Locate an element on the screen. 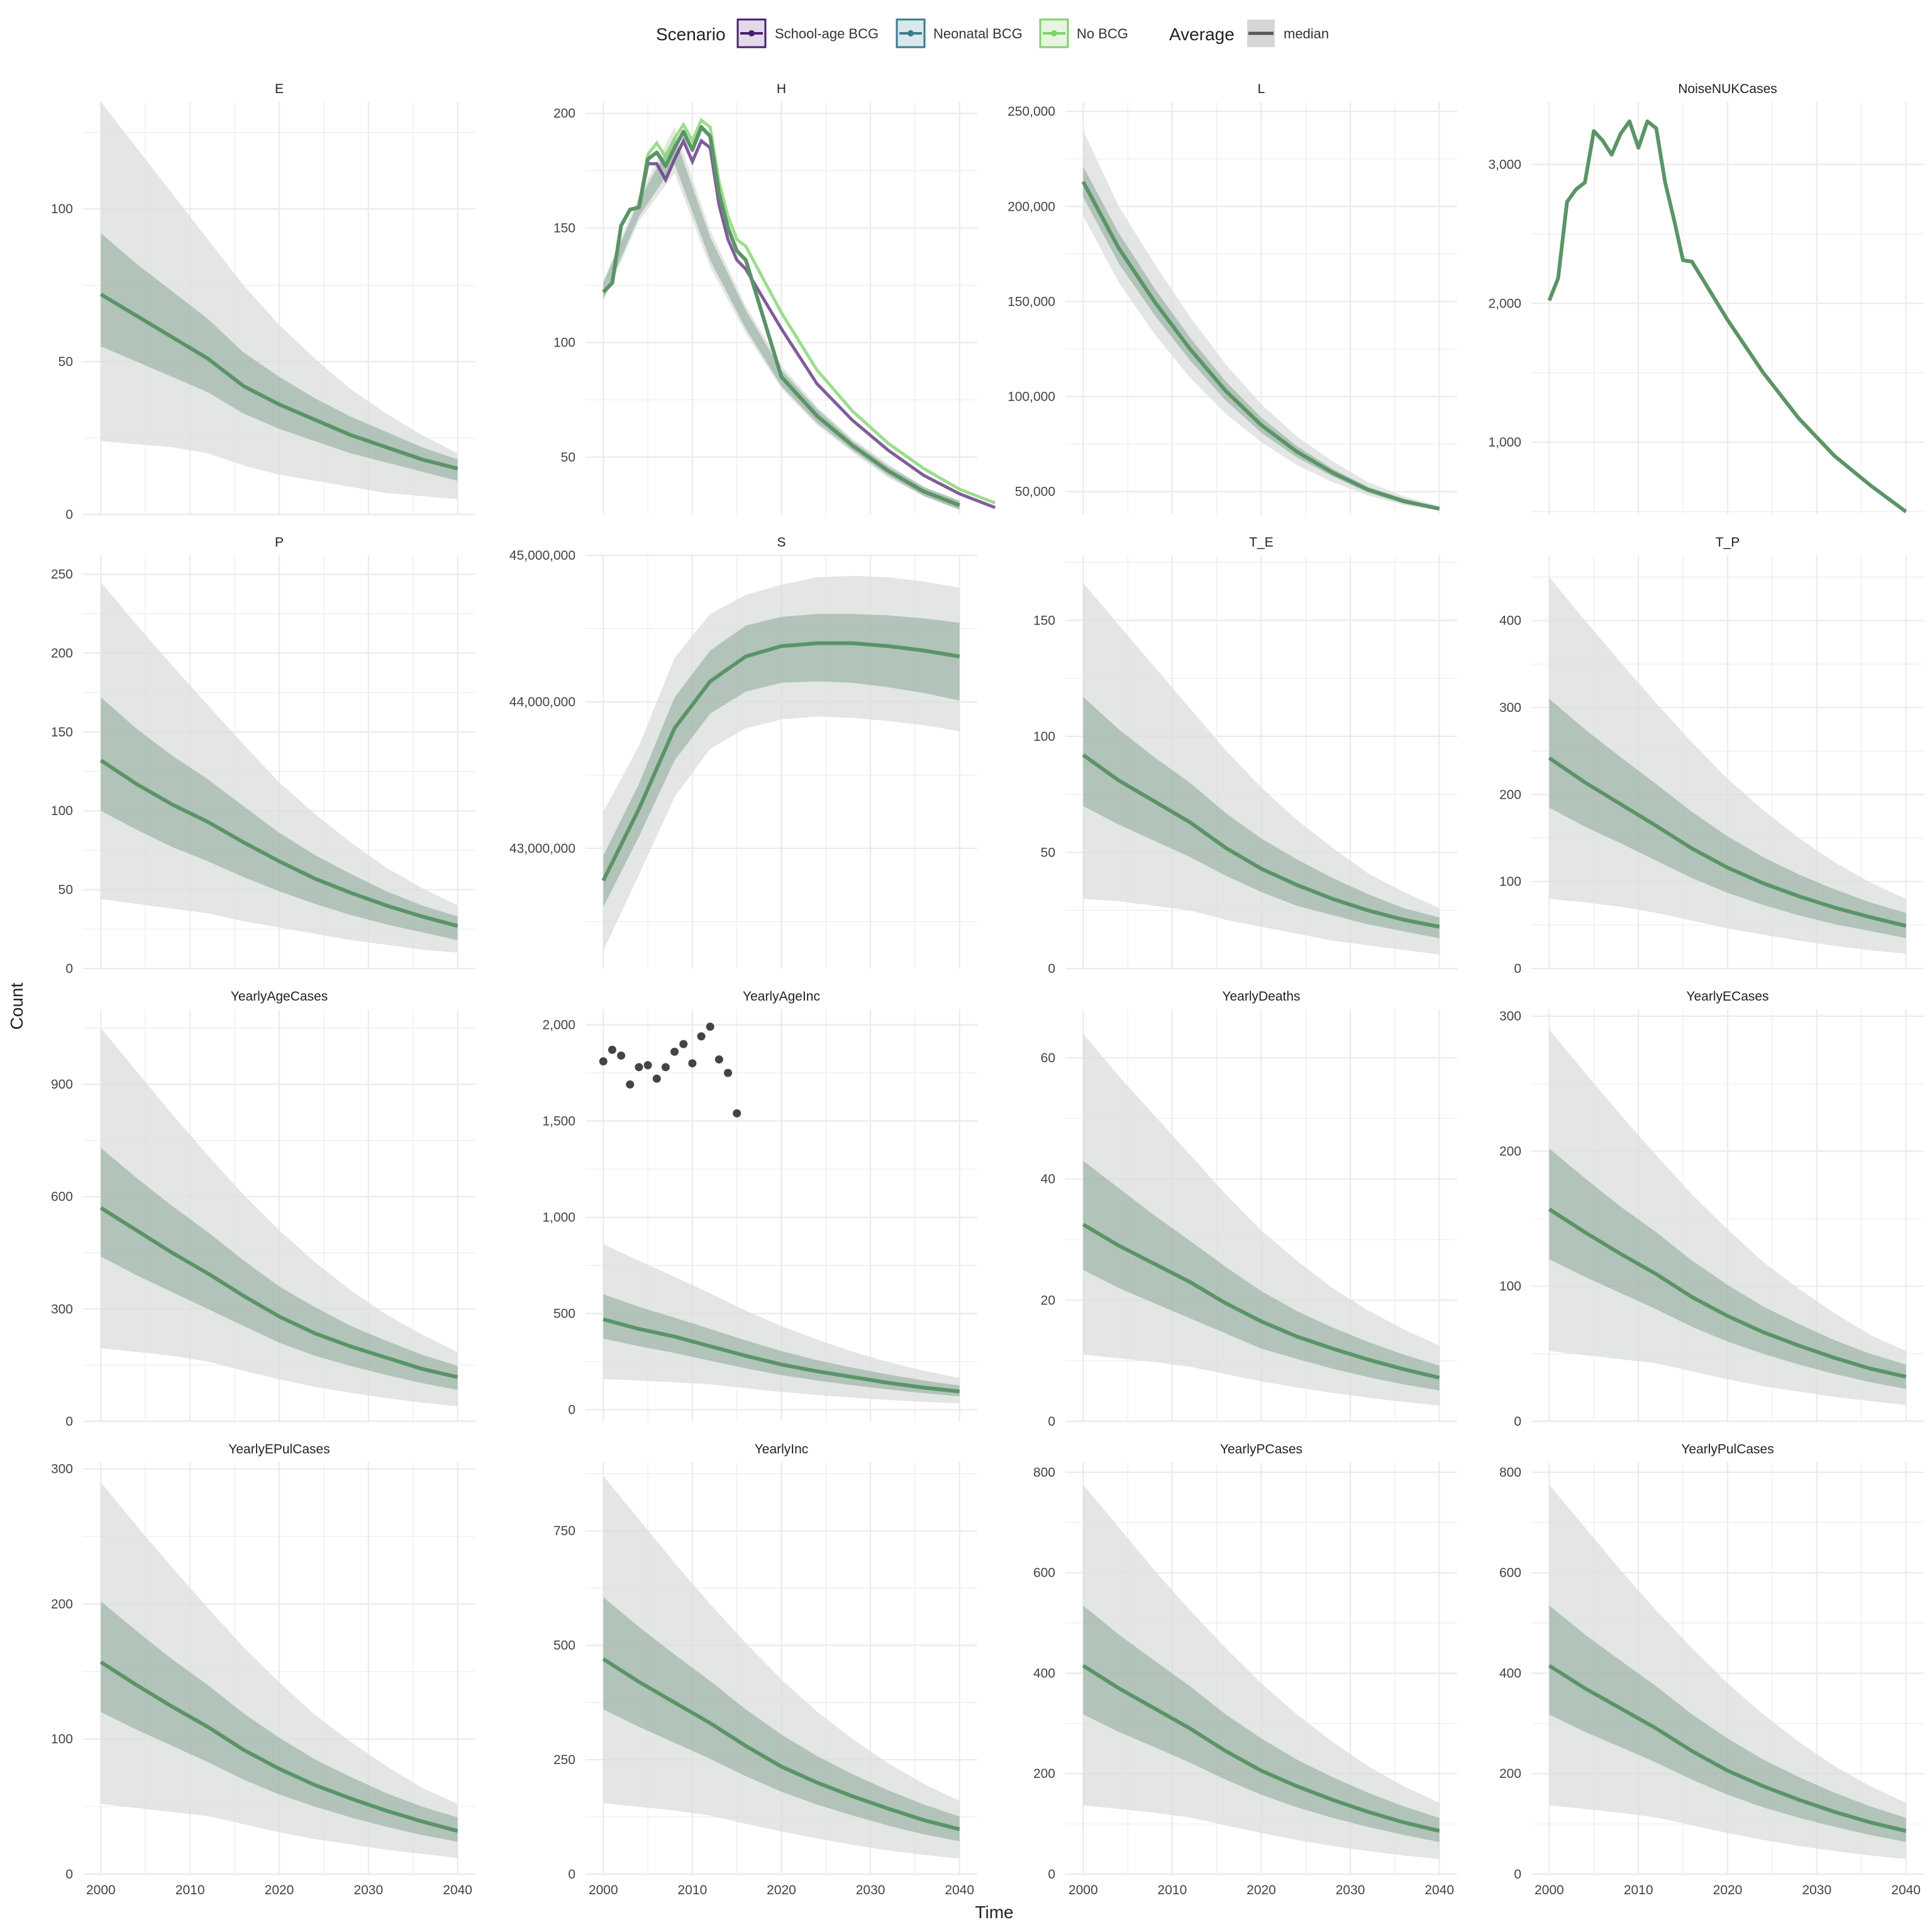  y-tick-label-yearlyinc: 0 is located at coordinates (571, 1874).